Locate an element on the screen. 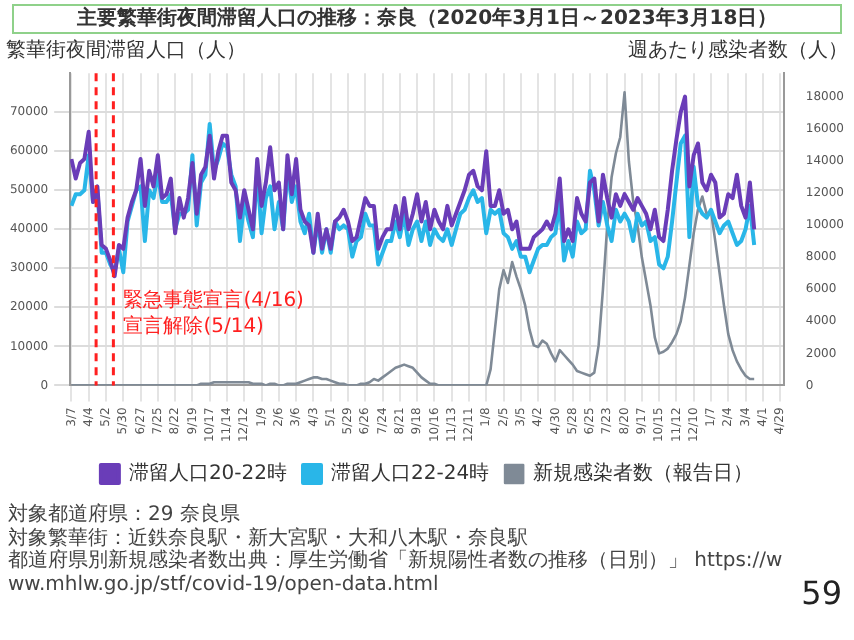  ref-line-label: 緊急事態宣言(4/16) is located at coordinates (214, 300).